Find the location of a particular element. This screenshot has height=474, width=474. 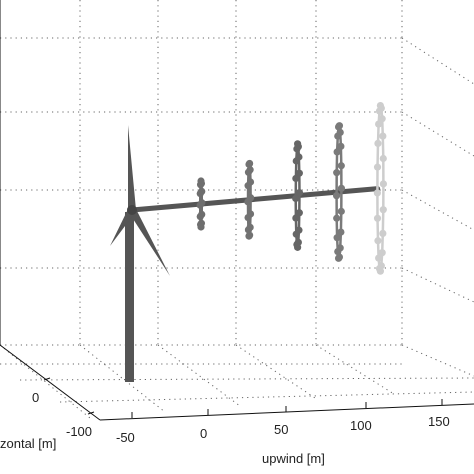

y-axis-label: zontal [m] is located at coordinates (28, 443).